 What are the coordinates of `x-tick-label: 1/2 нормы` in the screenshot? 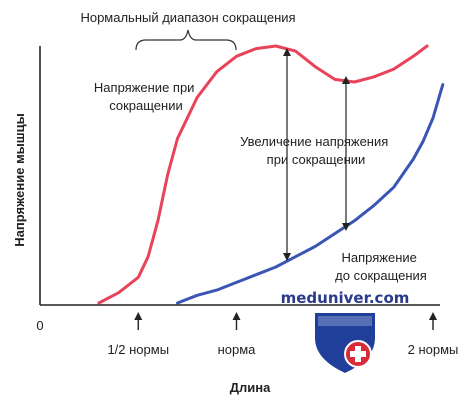 It's located at (138, 349).